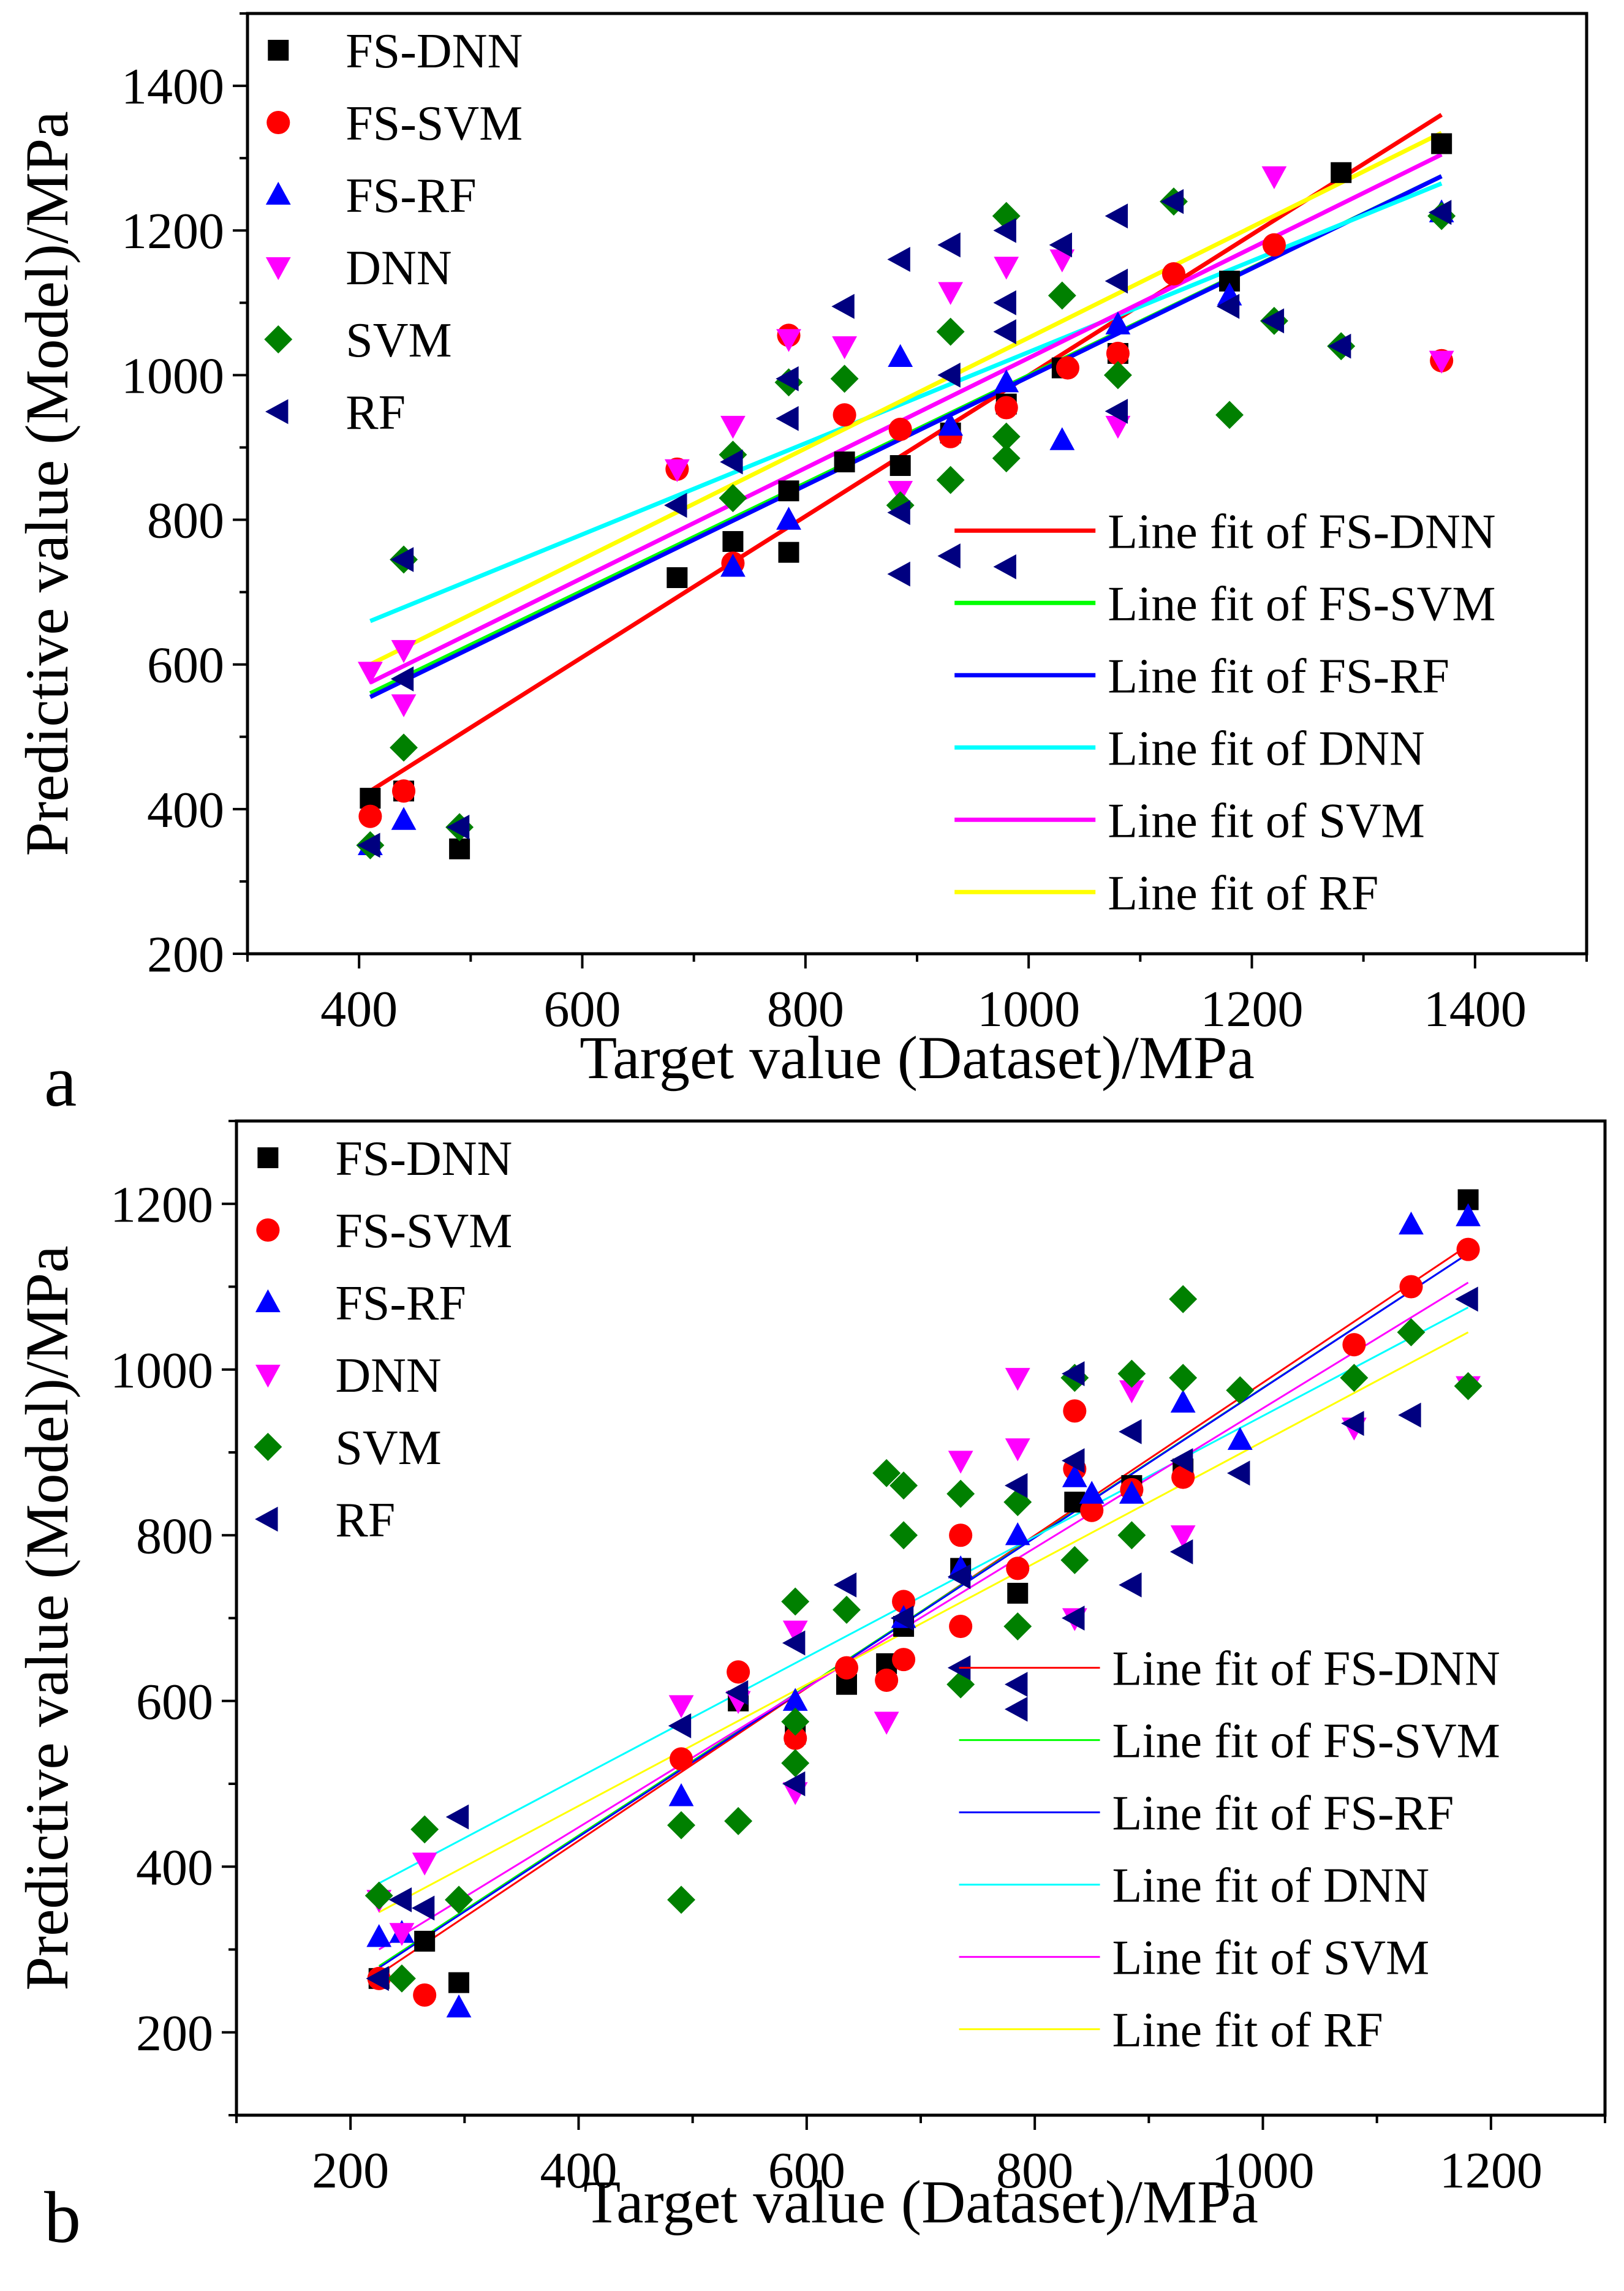  What do you see at coordinates (172, 232) in the screenshot?
I see `y-tick-label: 1200` at bounding box center [172, 232].